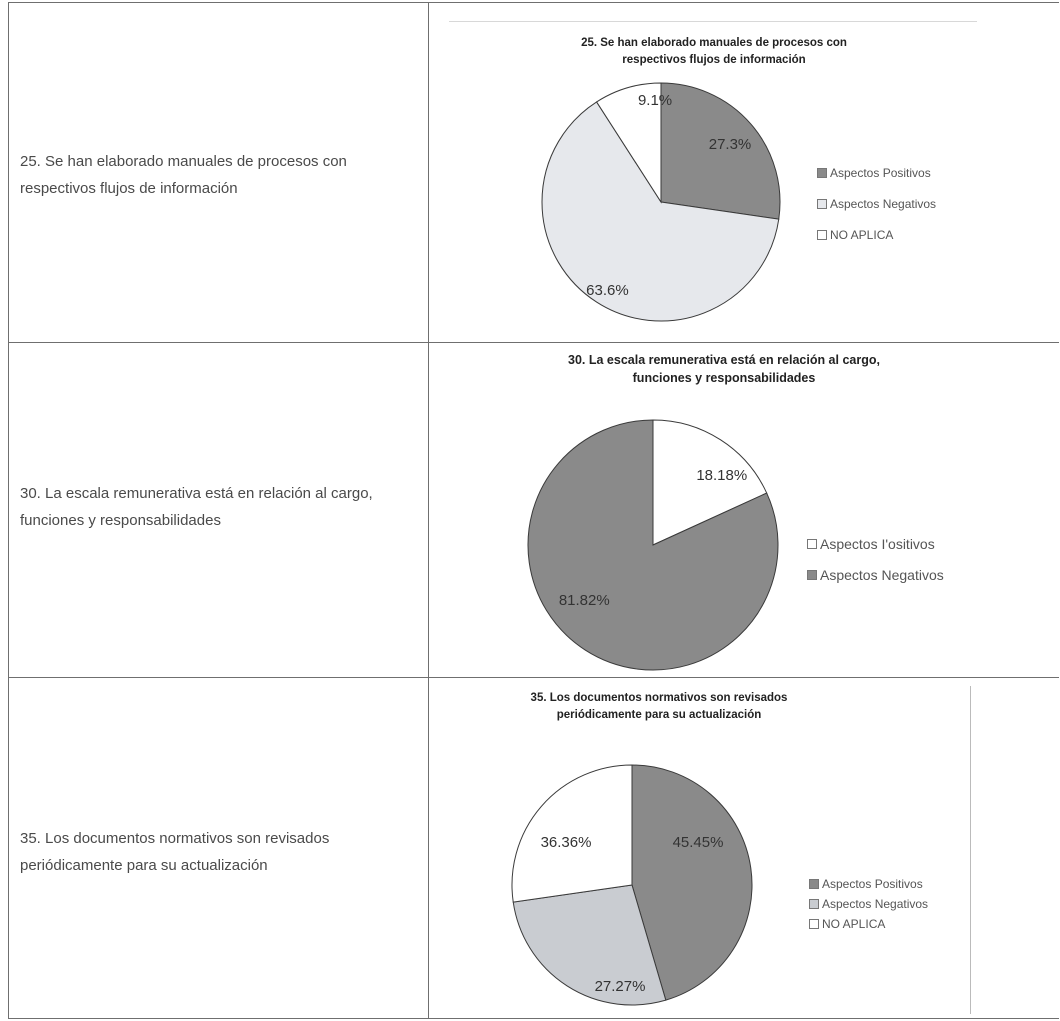  I want to click on slice-label: 63.6%, so click(607, 290).